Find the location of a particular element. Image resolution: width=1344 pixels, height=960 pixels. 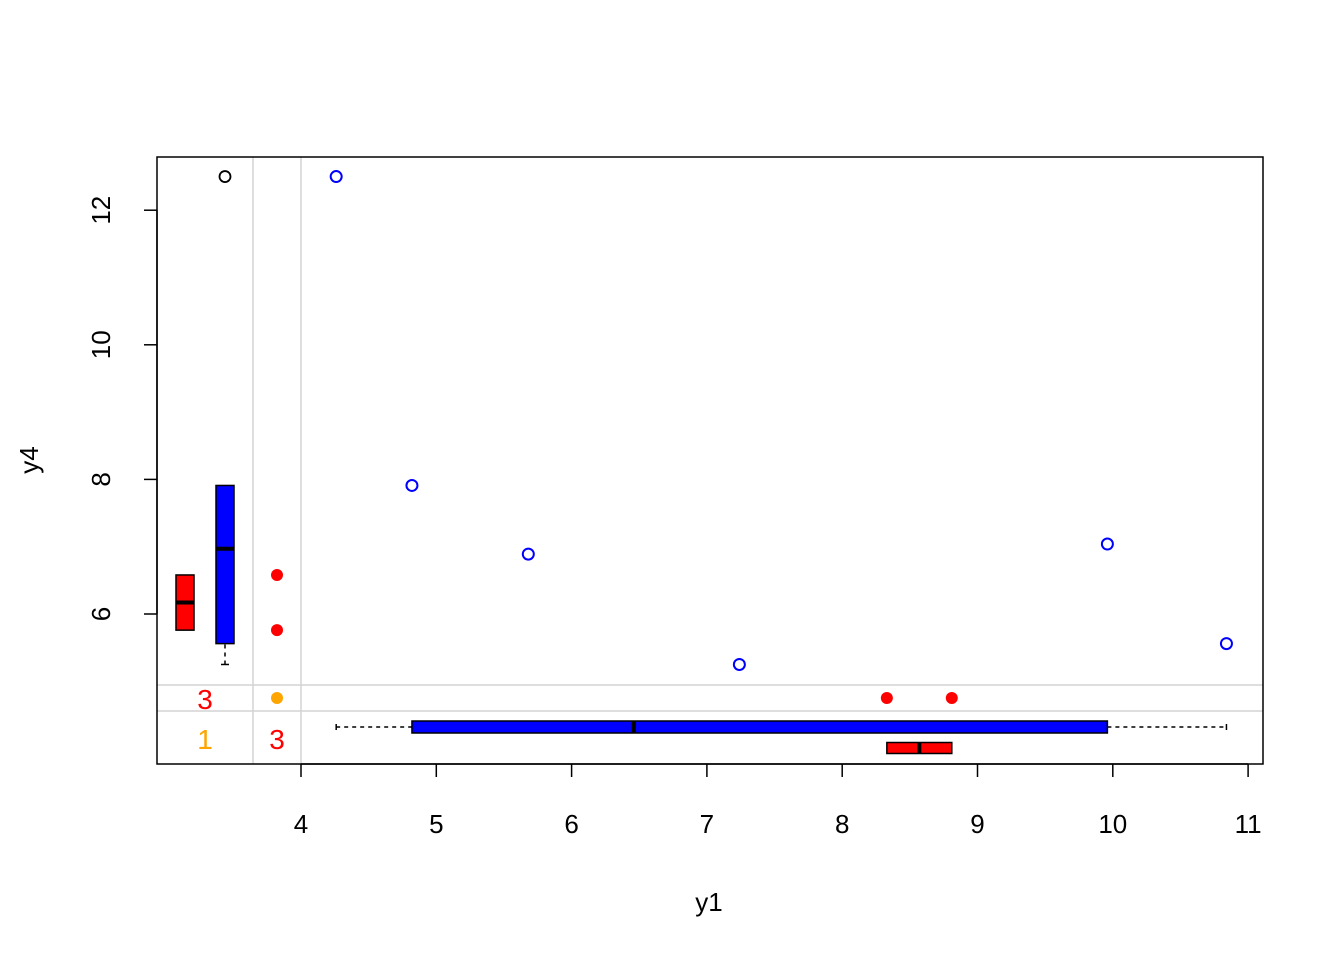

y-axis: 6 8 10 12 is located at coordinates (122, 408).